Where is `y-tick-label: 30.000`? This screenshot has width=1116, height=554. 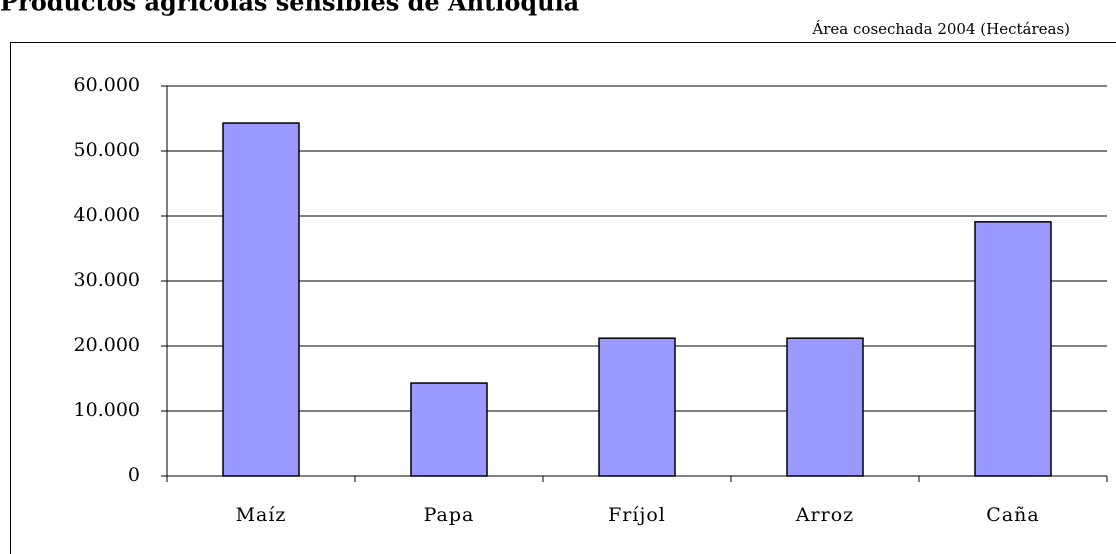
y-tick-label: 30.000 is located at coordinates (107, 280).